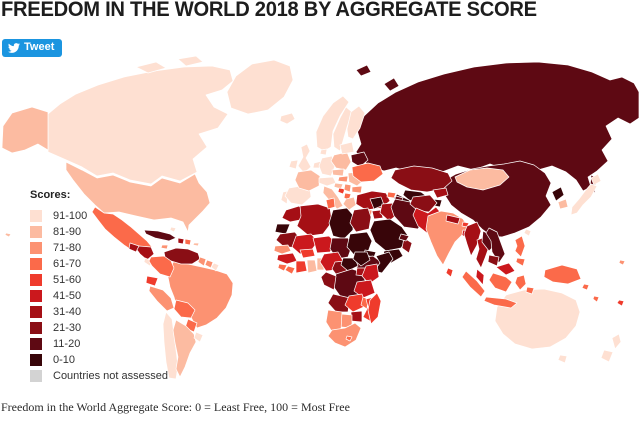 The height and width of the screenshot is (421, 640). What do you see at coordinates (184, 309) in the screenshot?
I see `country-bolivia` at bounding box center [184, 309].